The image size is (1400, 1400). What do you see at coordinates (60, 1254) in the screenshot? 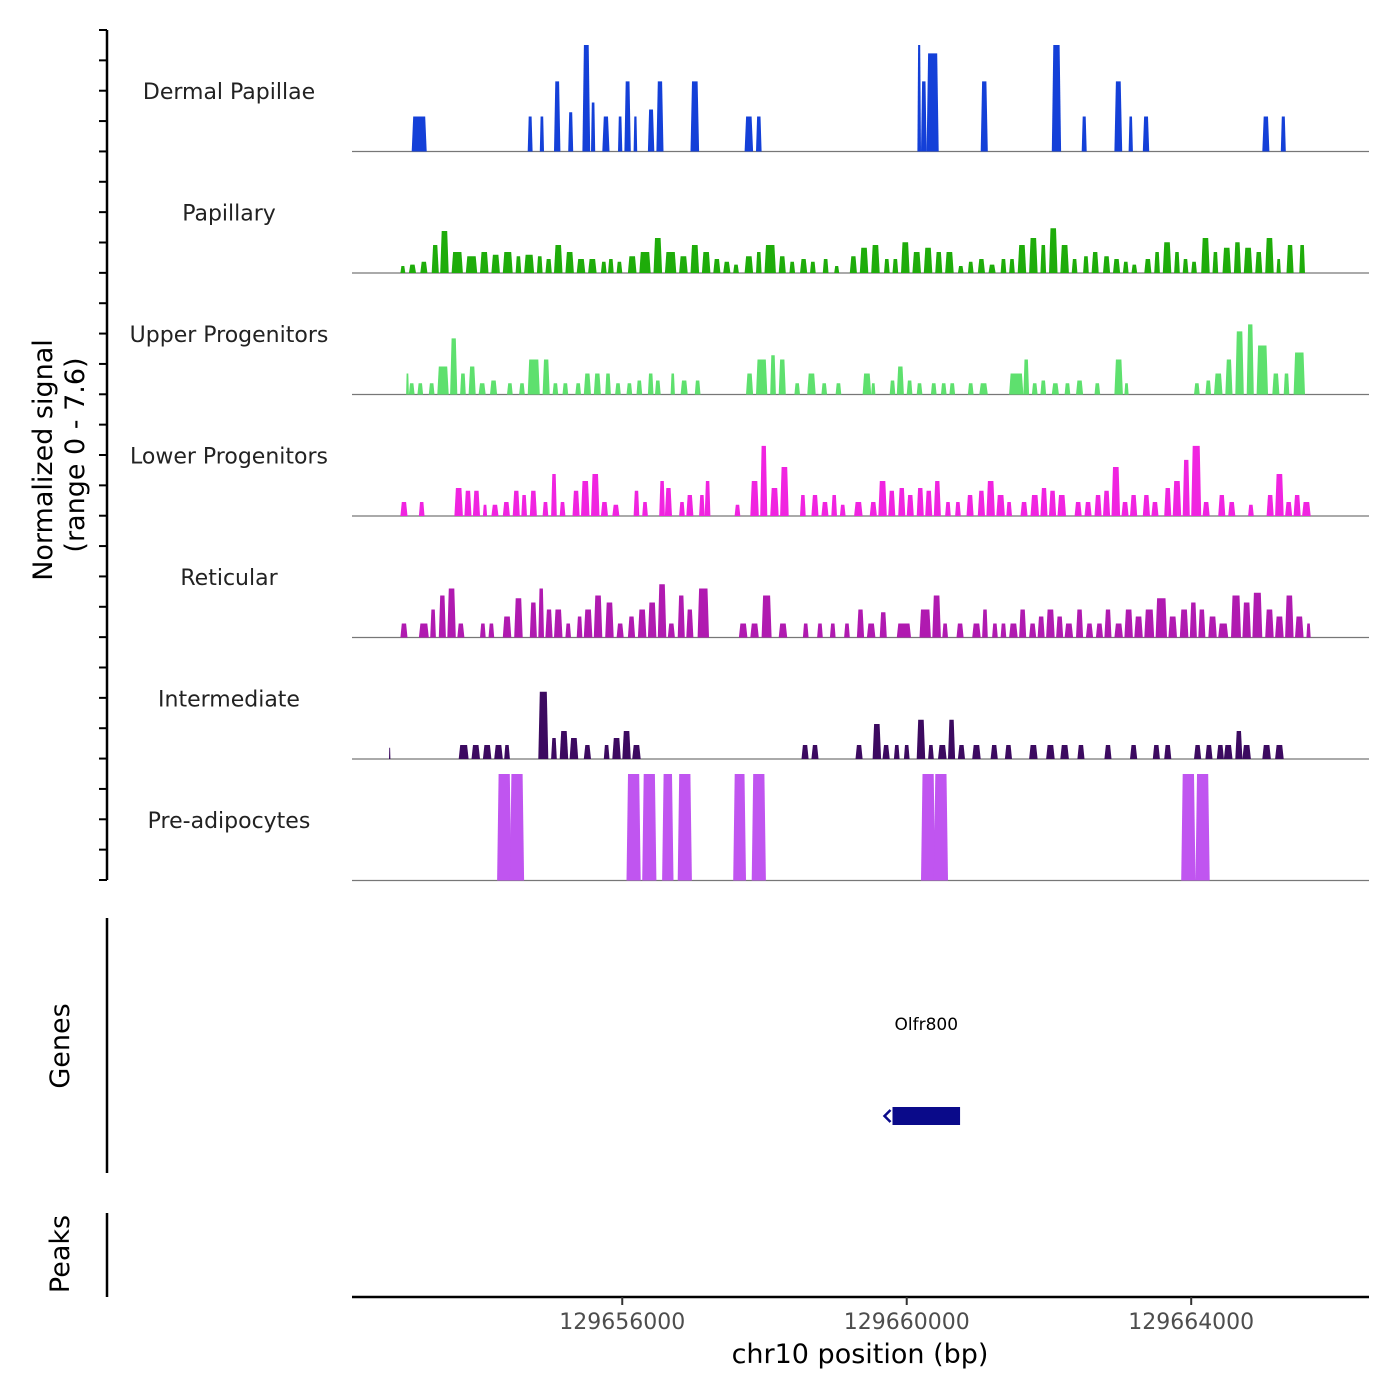
I see `peaks-axis-title: Peaks` at bounding box center [60, 1254].